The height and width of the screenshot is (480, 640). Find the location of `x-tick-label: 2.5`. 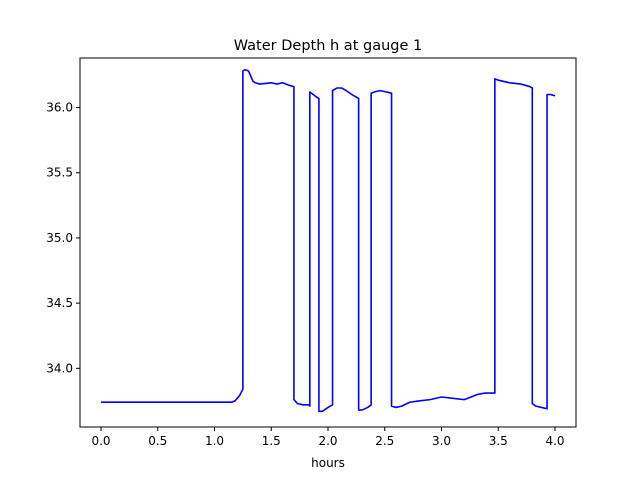

x-tick-label: 2.5 is located at coordinates (384, 441).